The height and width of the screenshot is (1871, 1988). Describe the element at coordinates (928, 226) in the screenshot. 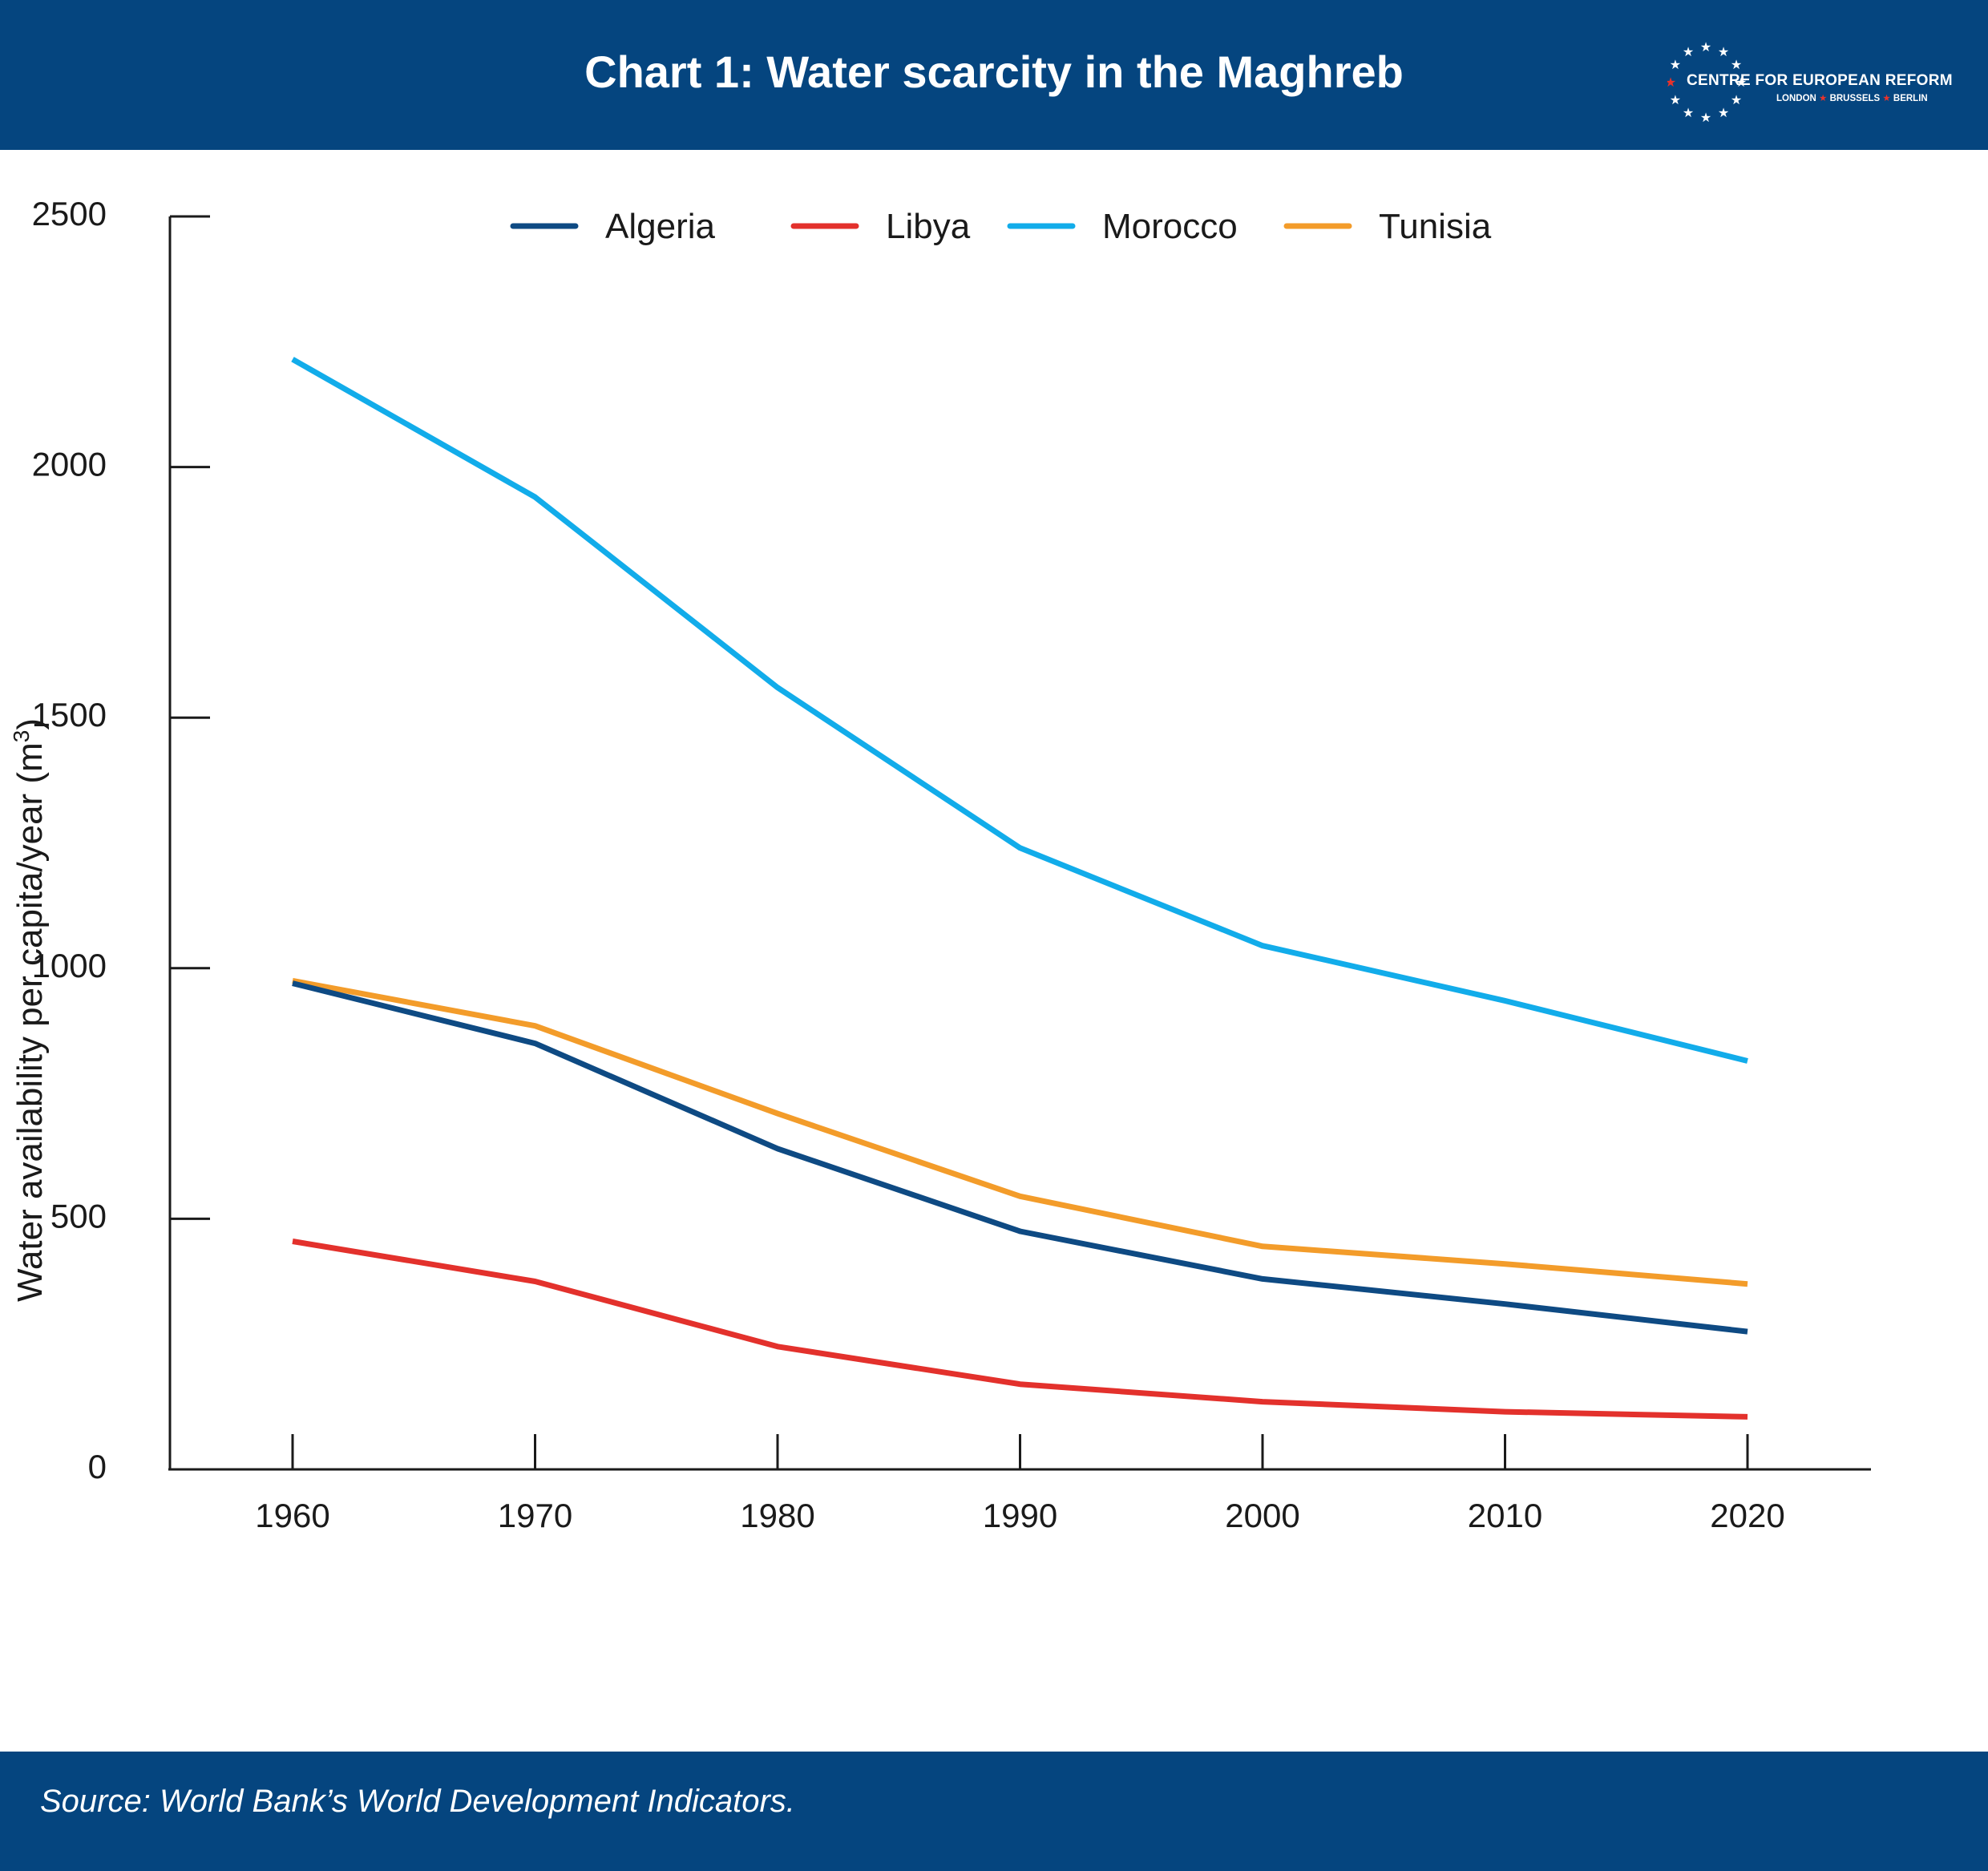

I see `legend-label-libya: Libya` at that location.